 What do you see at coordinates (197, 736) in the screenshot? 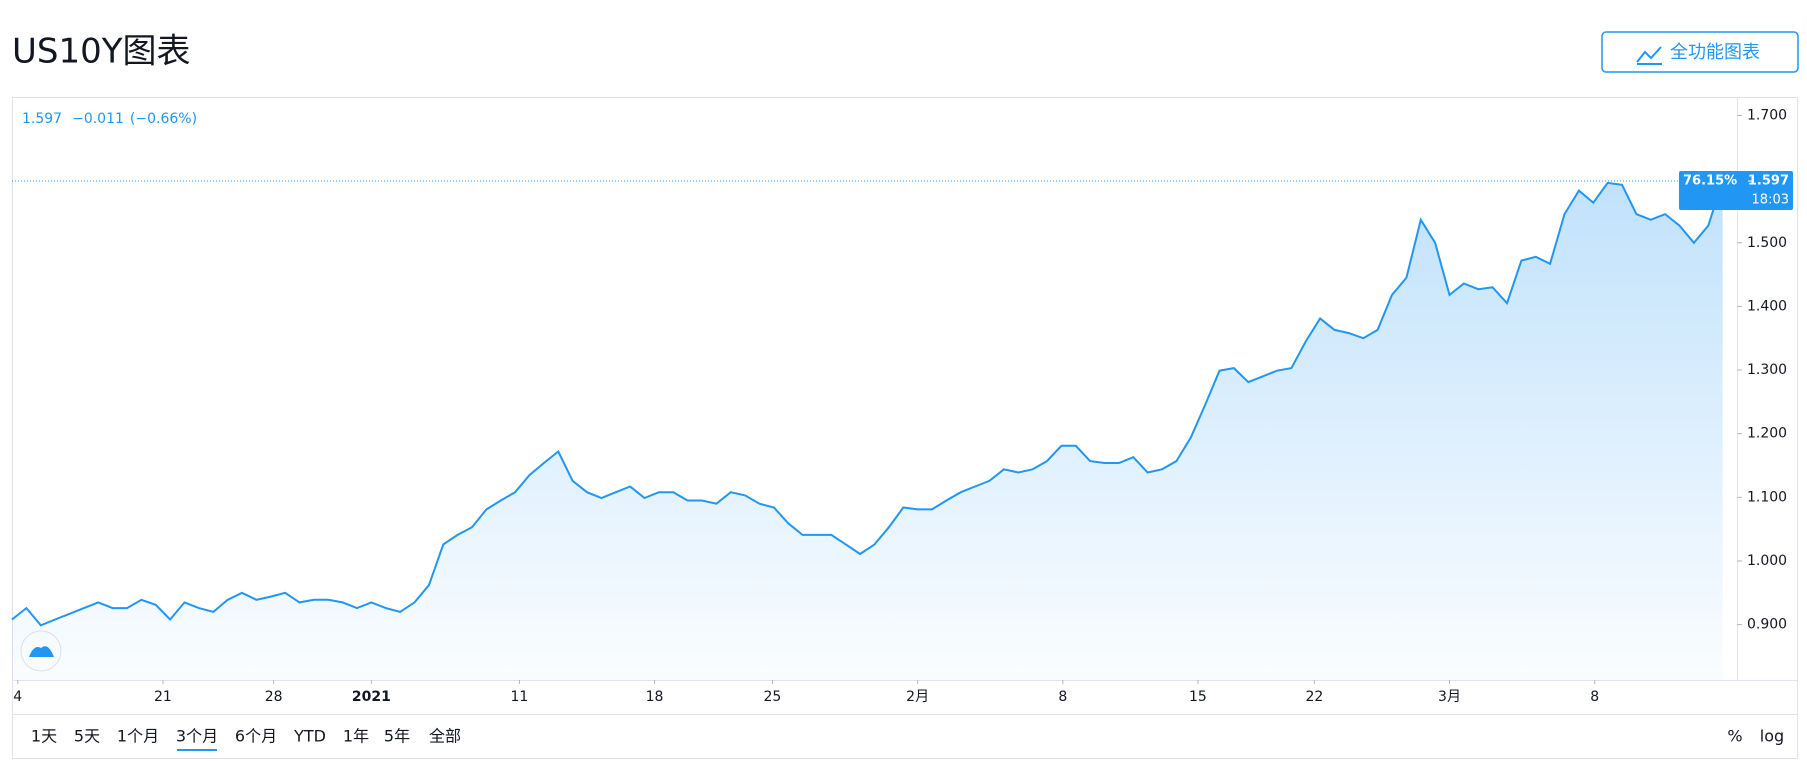
I see `range-button: 3个月` at bounding box center [197, 736].